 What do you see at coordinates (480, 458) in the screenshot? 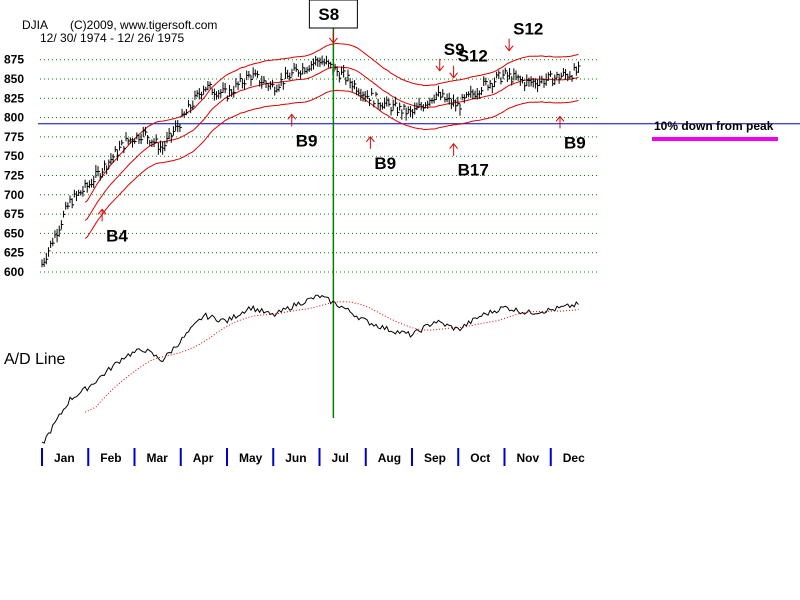
I see `month-label: Oct` at bounding box center [480, 458].